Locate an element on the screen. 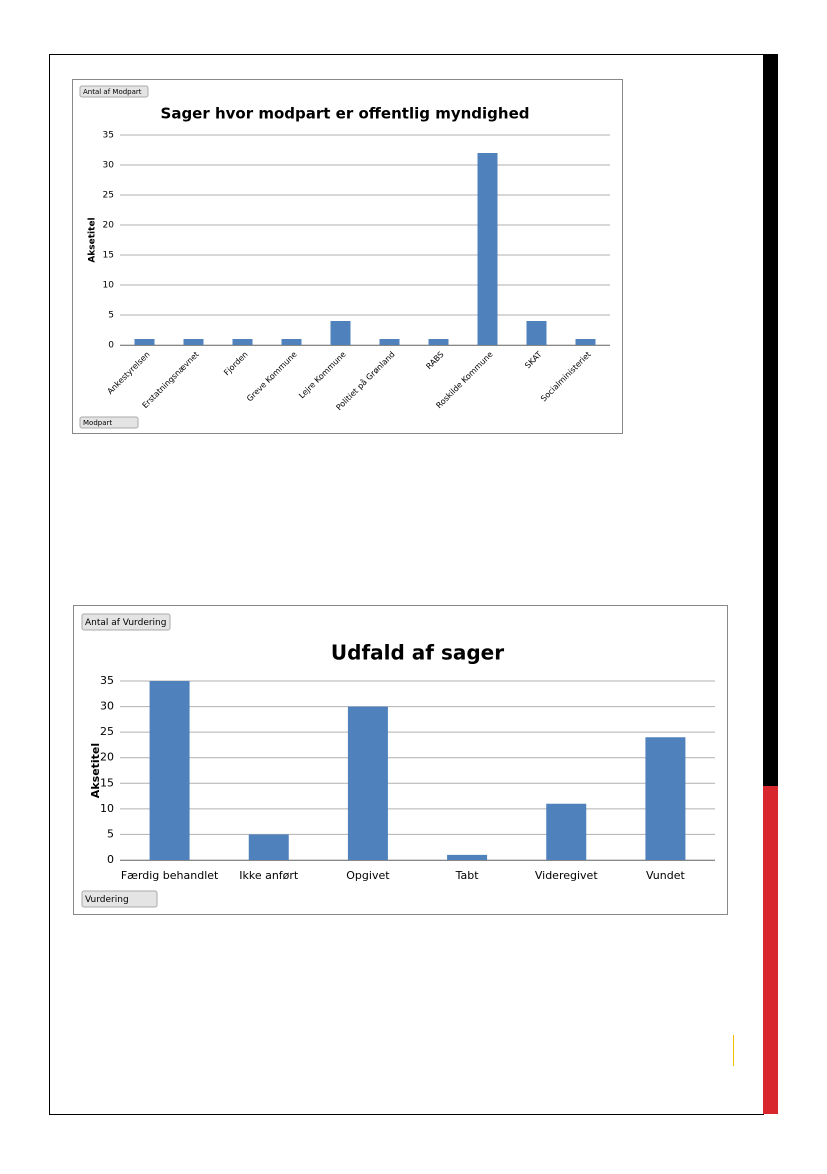 The height and width of the screenshot is (1174, 827). axis-field-button-label: Vurdering is located at coordinates (107, 900).